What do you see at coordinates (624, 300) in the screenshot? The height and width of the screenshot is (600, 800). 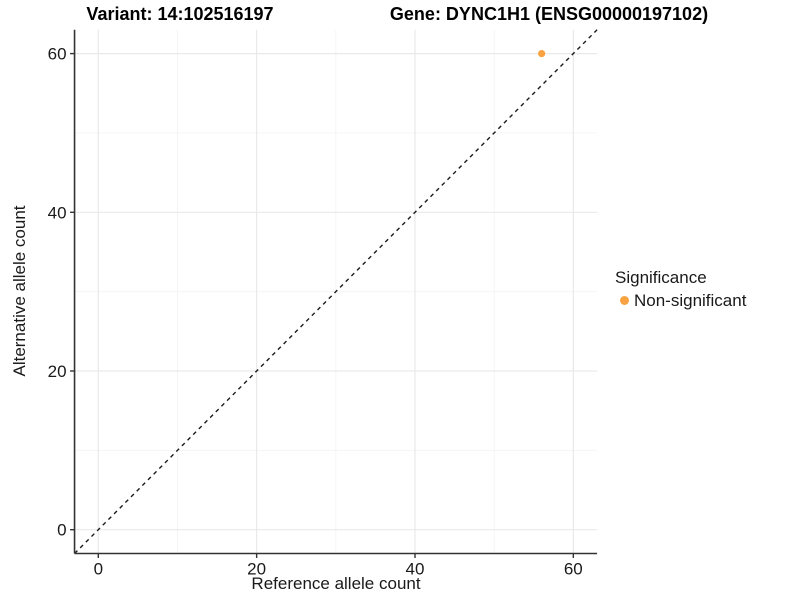 I see `legend-key-dot` at bounding box center [624, 300].